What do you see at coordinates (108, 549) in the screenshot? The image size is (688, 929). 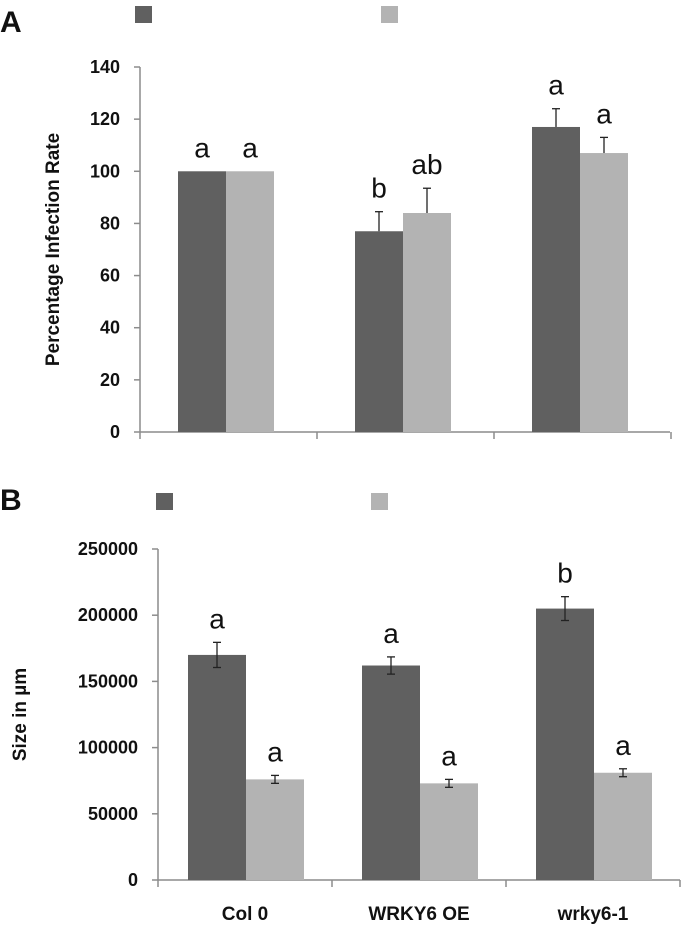 I see `panel-b-ytick-label: 250000` at bounding box center [108, 549].